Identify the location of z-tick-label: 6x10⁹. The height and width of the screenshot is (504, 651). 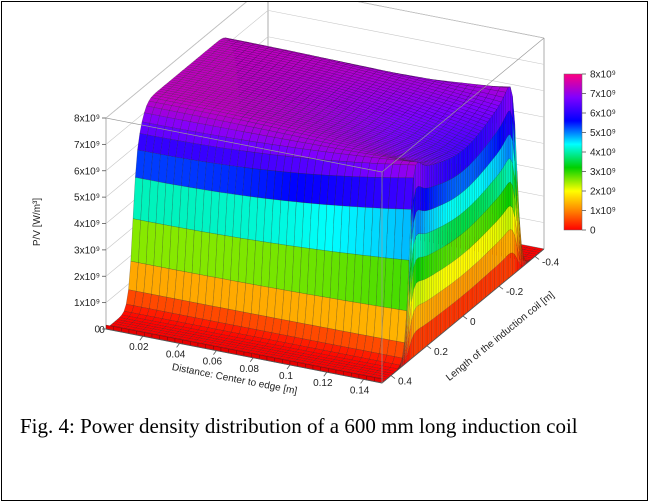
(87, 171).